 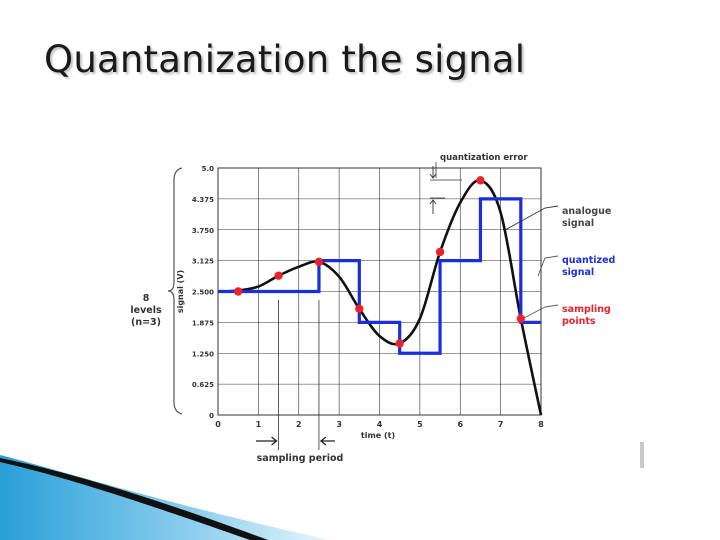 I want to click on x-tick-label: 5, so click(x=420, y=424).